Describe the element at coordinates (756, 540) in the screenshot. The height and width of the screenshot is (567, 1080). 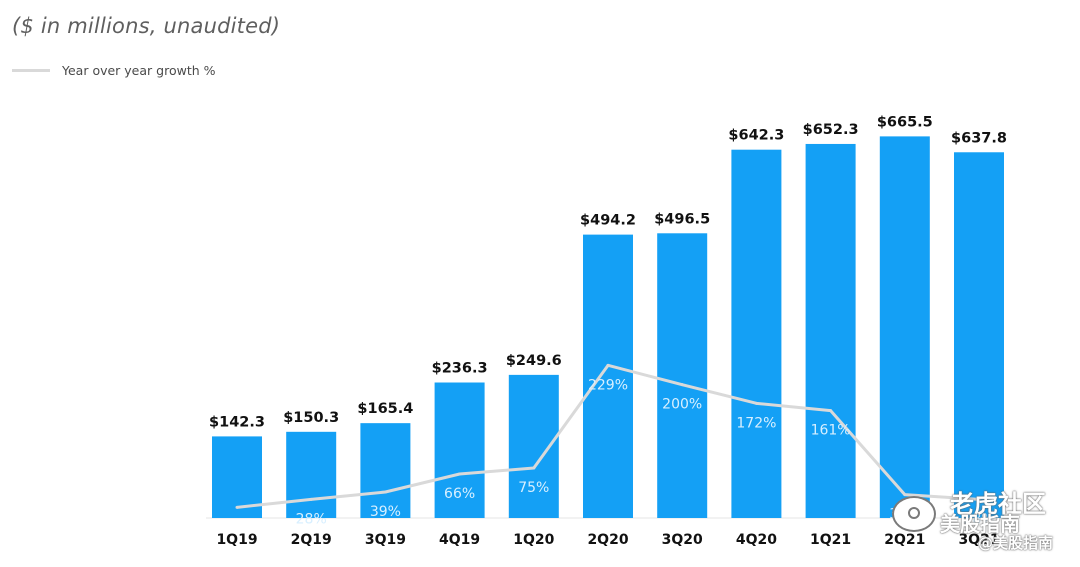
I see `x-tick-label-4Q20: 4Q20` at that location.